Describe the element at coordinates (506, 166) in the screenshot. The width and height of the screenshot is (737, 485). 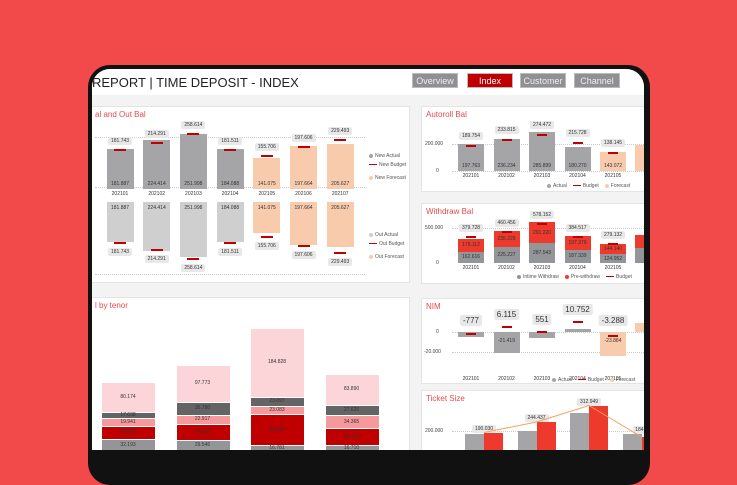
I see `value-label: 236.234` at that location.